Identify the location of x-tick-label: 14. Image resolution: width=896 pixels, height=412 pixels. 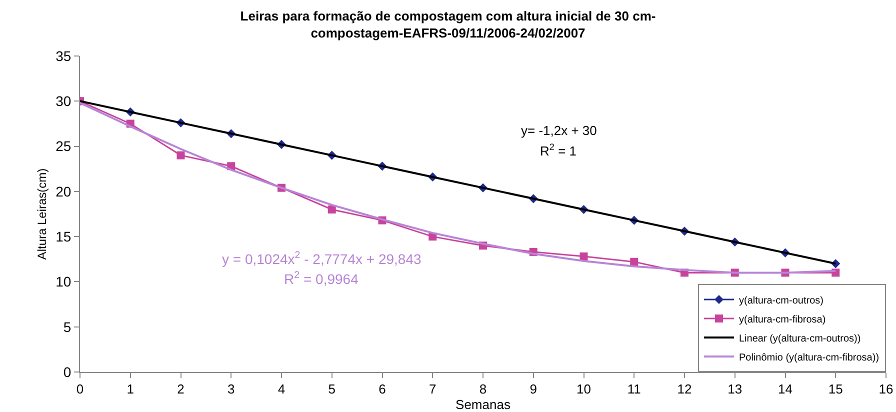
(785, 389).